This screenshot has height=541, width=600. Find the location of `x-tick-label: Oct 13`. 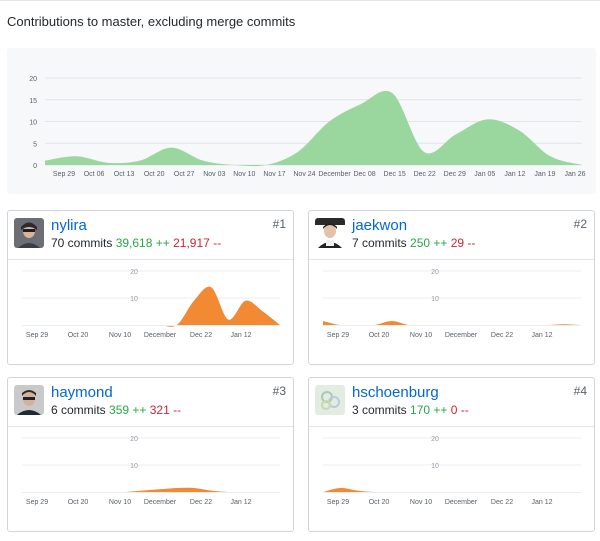

x-tick-label: Oct 13 is located at coordinates (124, 174).